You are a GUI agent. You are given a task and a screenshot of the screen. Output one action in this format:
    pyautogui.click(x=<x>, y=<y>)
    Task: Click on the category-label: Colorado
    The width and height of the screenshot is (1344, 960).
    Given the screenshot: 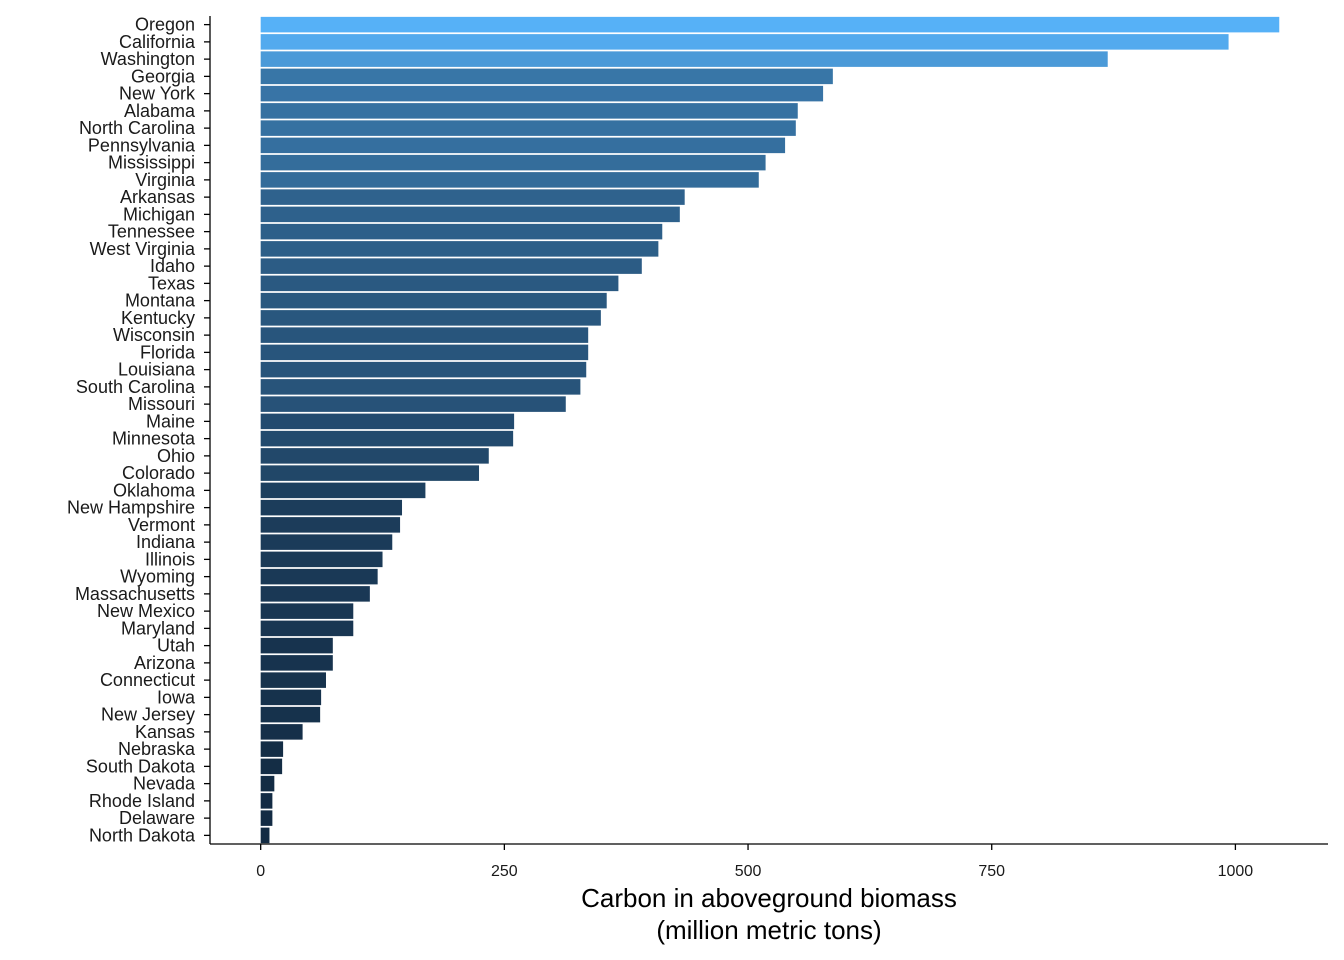 What is the action you would take?
    pyautogui.click(x=158, y=473)
    